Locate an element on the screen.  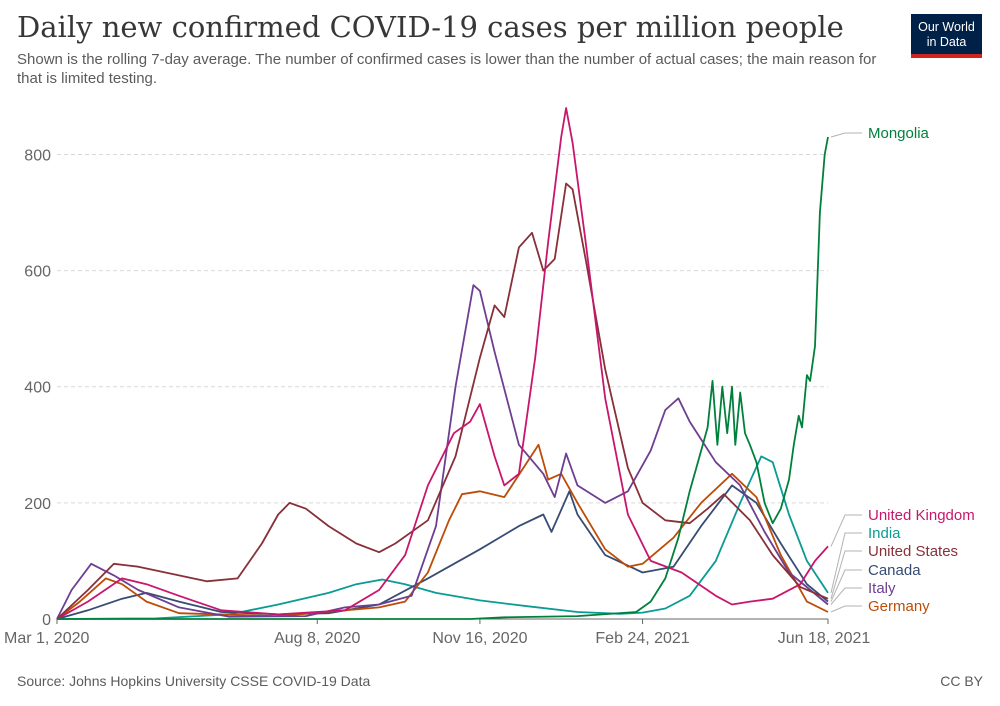
y-tick-label: 600 is located at coordinates (37, 272).